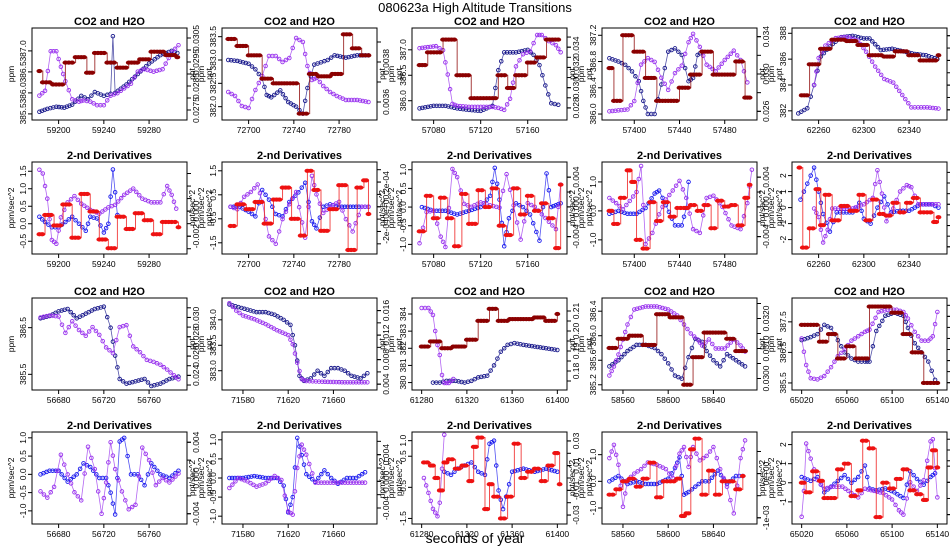  Describe the element at coordinates (386, 311) in the screenshot. I see `y-right-tick-label: 0.016` at that location.